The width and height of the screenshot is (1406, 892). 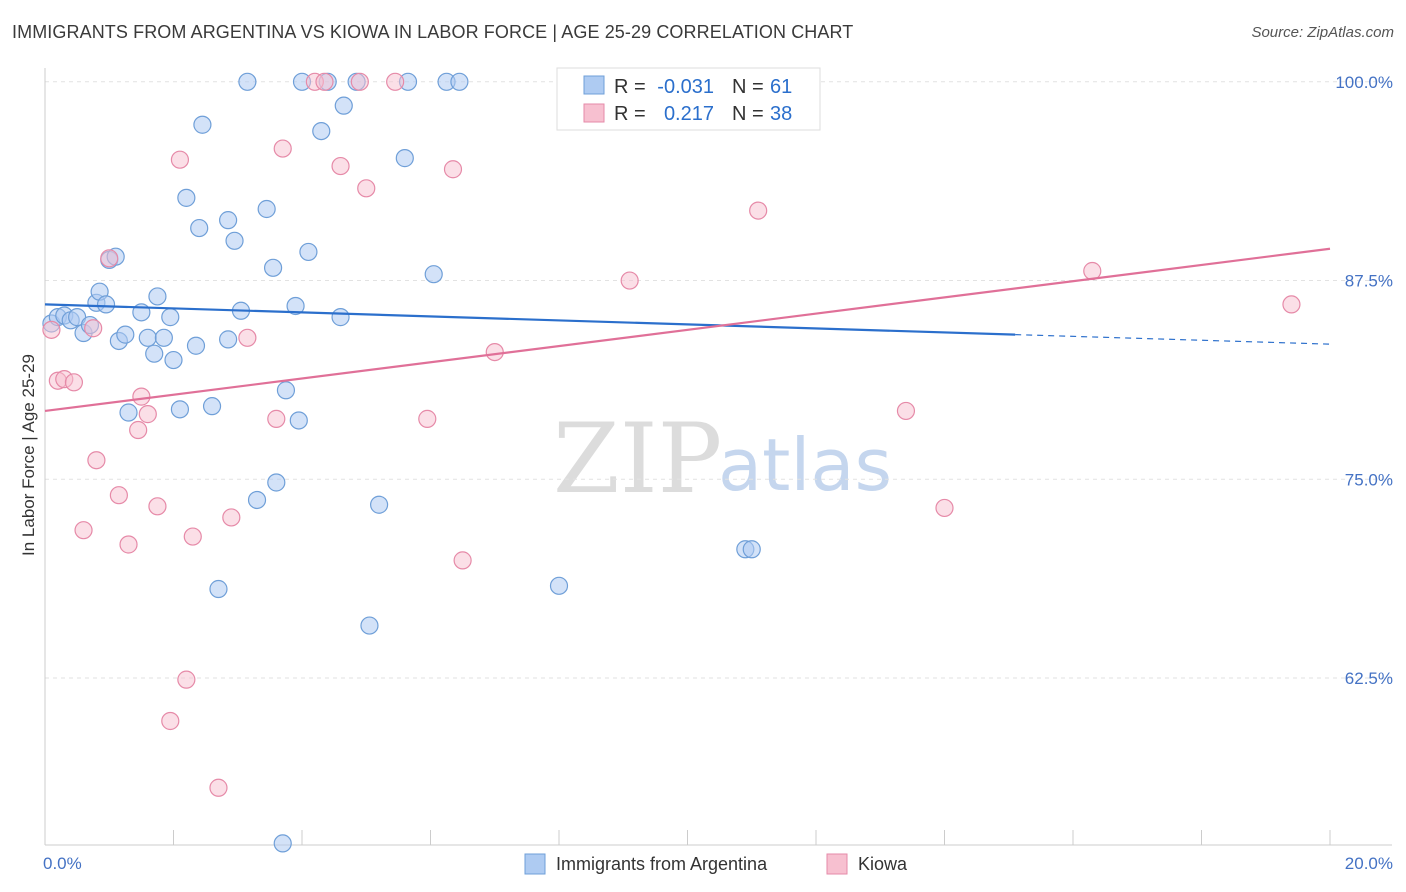 What do you see at coordinates (883, 864) in the screenshot?
I see `legend-kiowa-label: Kiowa` at bounding box center [883, 864].